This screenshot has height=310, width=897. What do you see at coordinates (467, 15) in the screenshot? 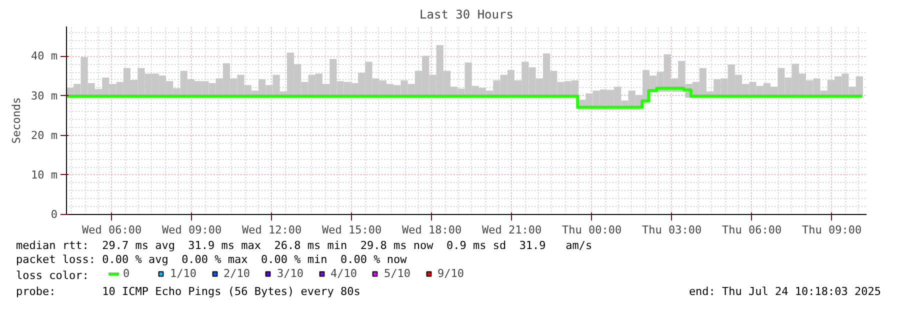
I see `chart-title: Last 30 Hours` at bounding box center [467, 15].